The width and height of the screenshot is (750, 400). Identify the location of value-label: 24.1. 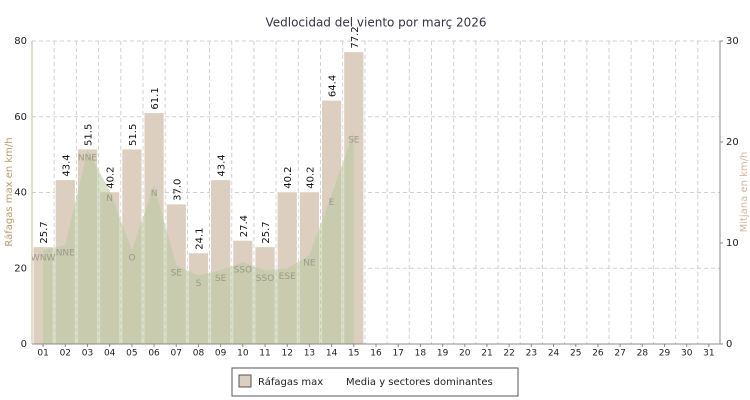
(199, 238).